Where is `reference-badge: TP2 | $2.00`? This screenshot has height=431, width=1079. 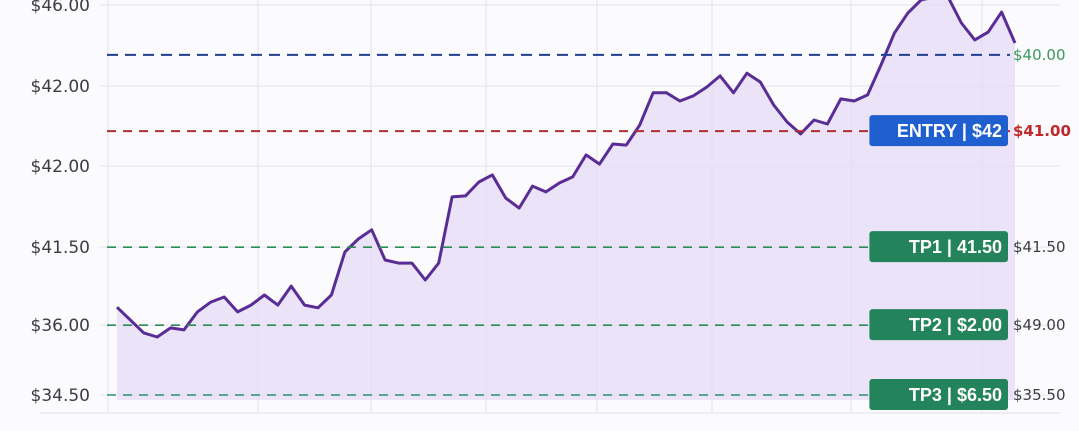
reference-badge: TP2 | $2.00 is located at coordinates (938, 325).